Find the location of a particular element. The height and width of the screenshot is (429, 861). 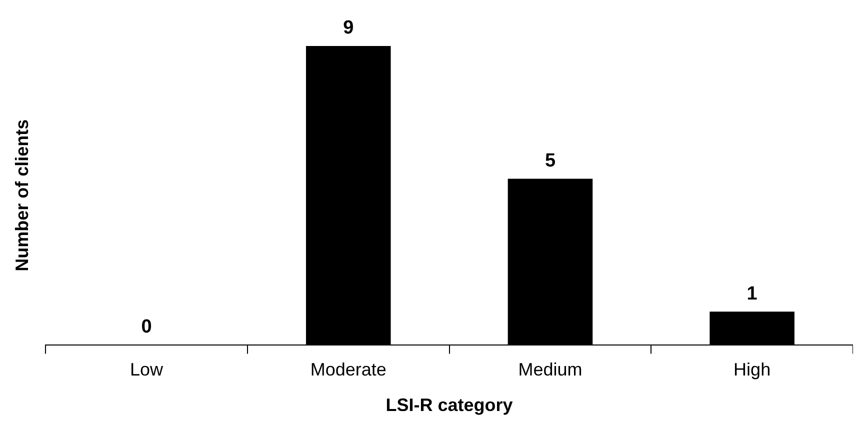

data-label: 9 is located at coordinates (348, 28).